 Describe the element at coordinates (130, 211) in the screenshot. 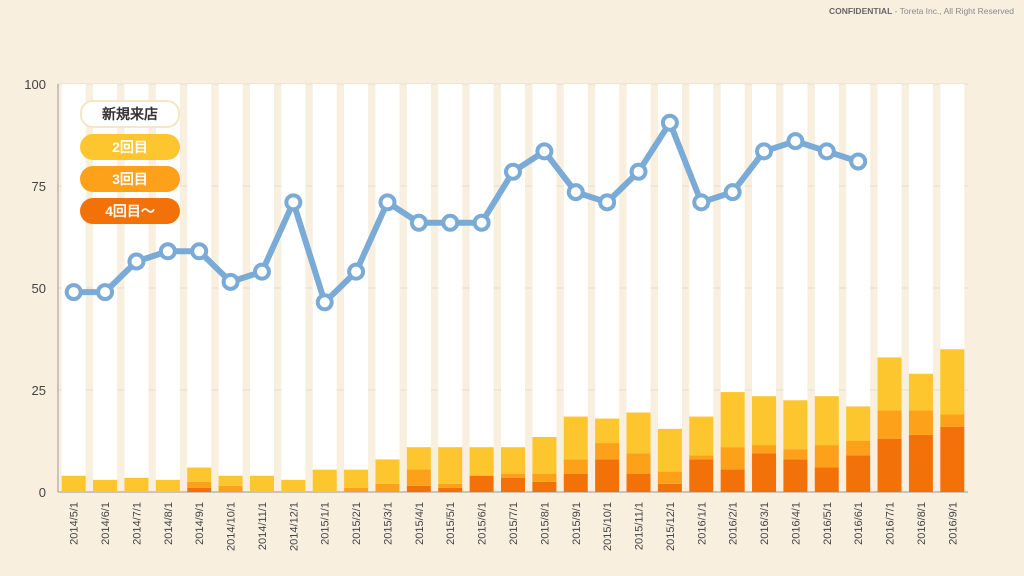

I see `legend-item-fourth-plus: 4回目〜` at that location.